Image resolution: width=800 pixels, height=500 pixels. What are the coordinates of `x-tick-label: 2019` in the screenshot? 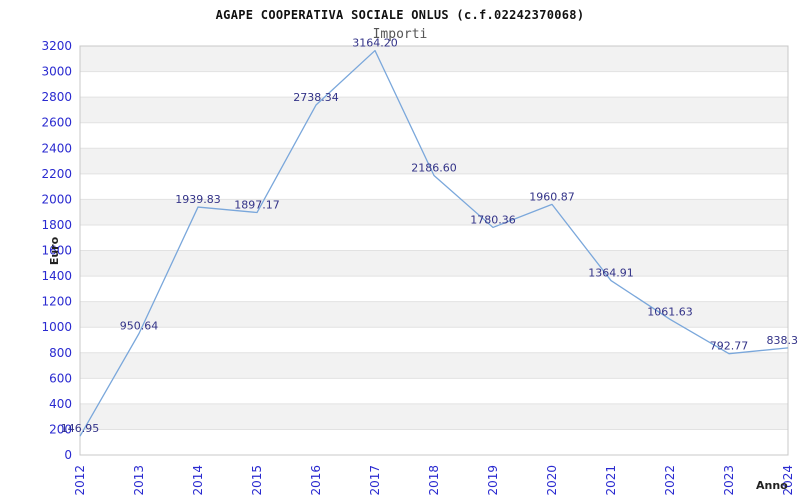 It's located at (493, 480).